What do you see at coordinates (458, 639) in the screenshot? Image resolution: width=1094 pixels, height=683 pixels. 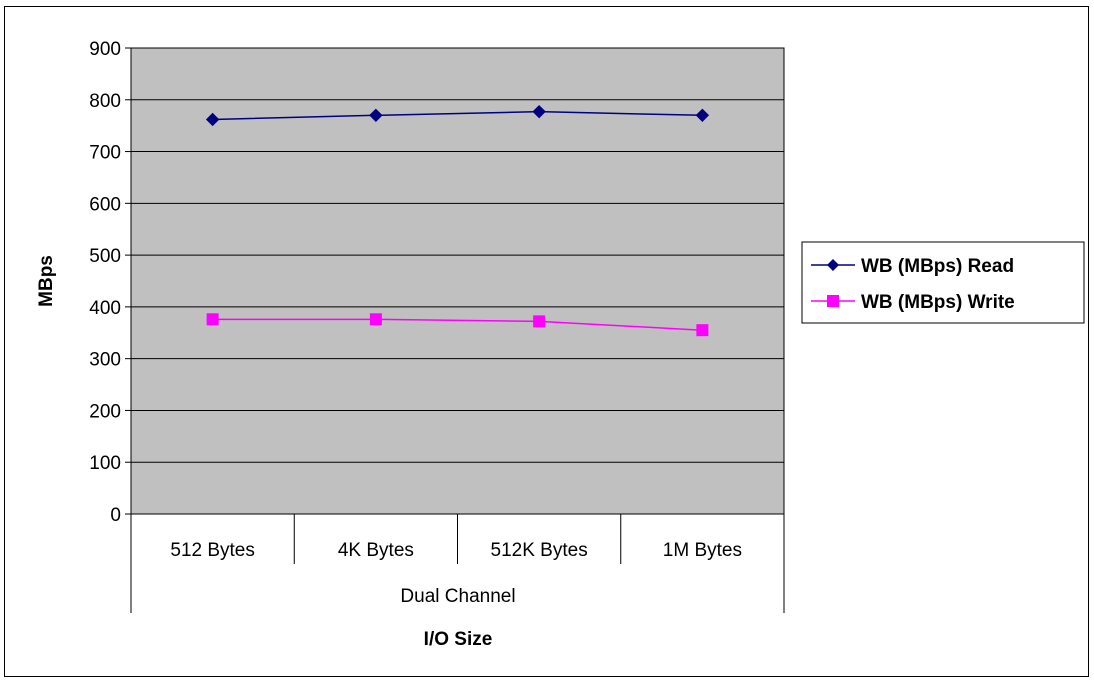 I see `x-axis-title: I/O Size` at bounding box center [458, 639].